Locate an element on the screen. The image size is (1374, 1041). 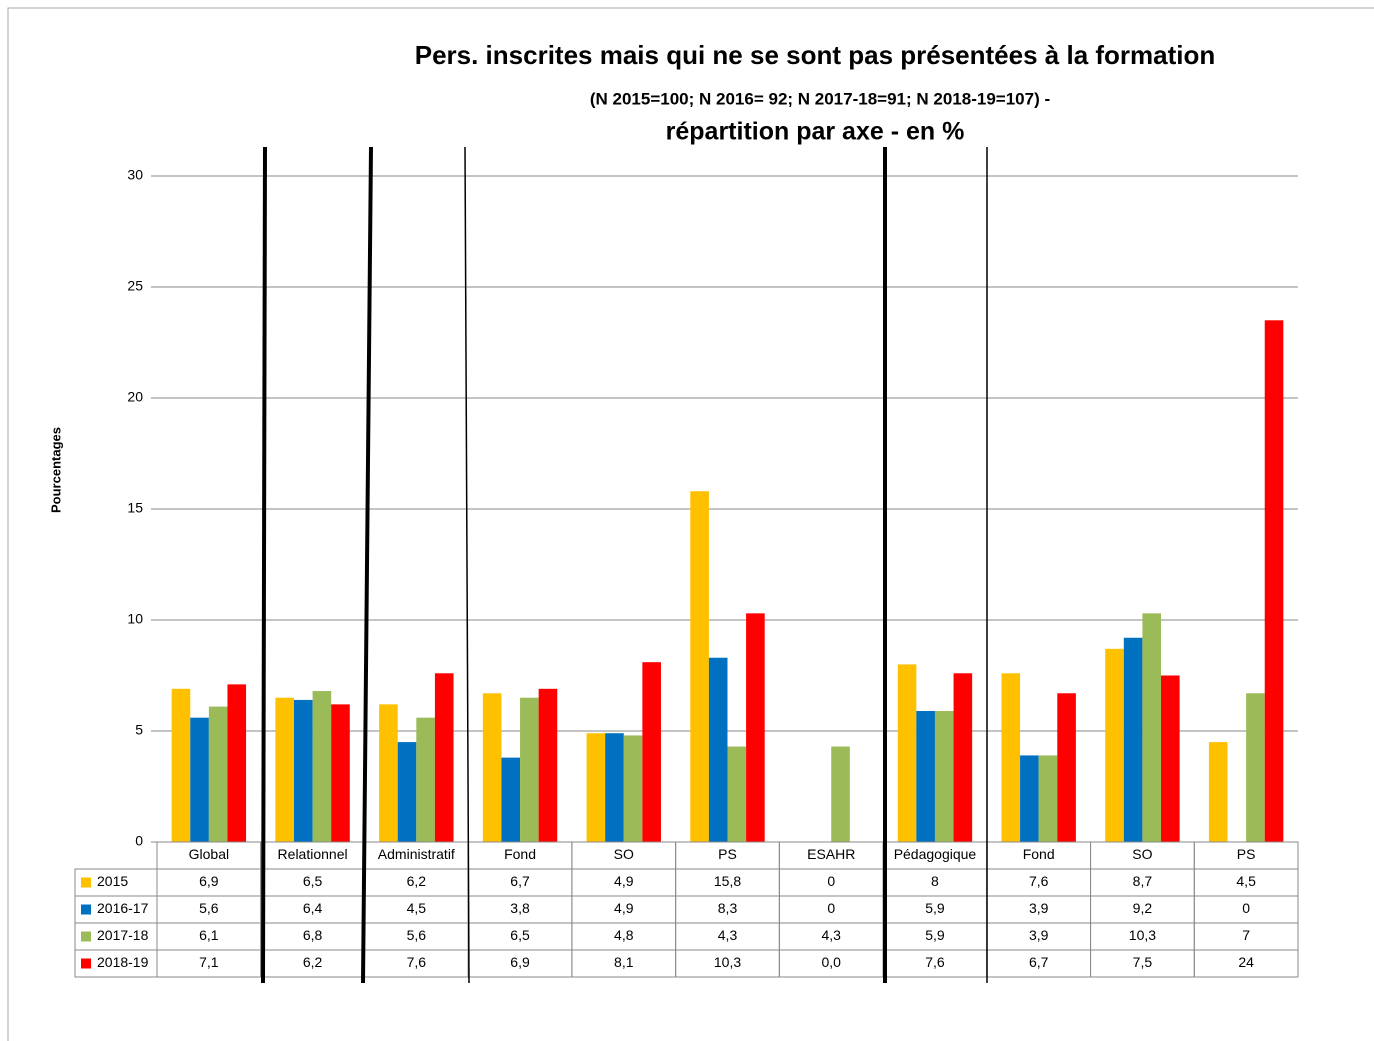
table-value: 7,1 is located at coordinates (209, 962).